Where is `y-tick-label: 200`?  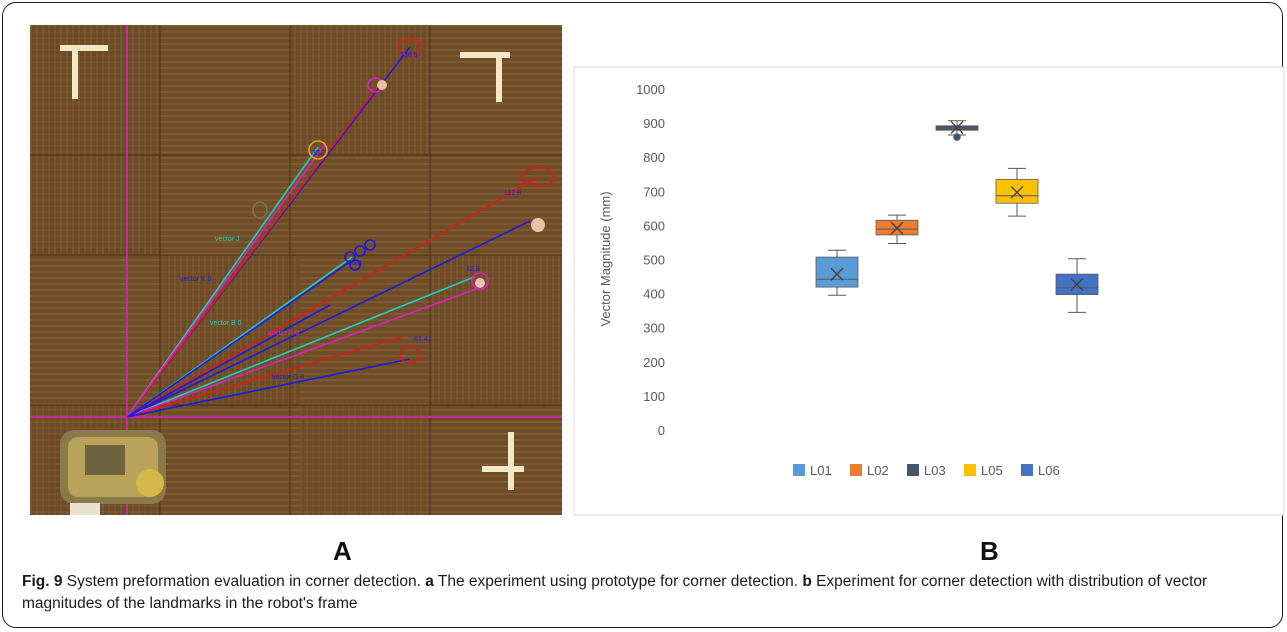
y-tick-label: 200 is located at coordinates (654, 362).